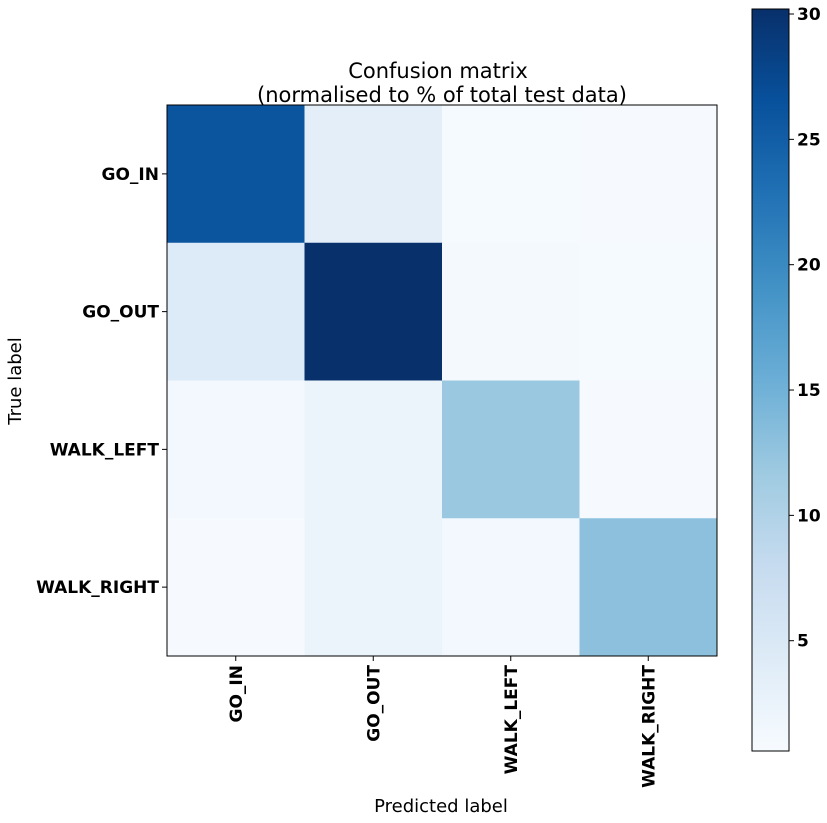 This screenshot has height=823, width=827. What do you see at coordinates (512, 720) in the screenshot?
I see `x-tick-label: WALK_LEFT` at bounding box center [512, 720].